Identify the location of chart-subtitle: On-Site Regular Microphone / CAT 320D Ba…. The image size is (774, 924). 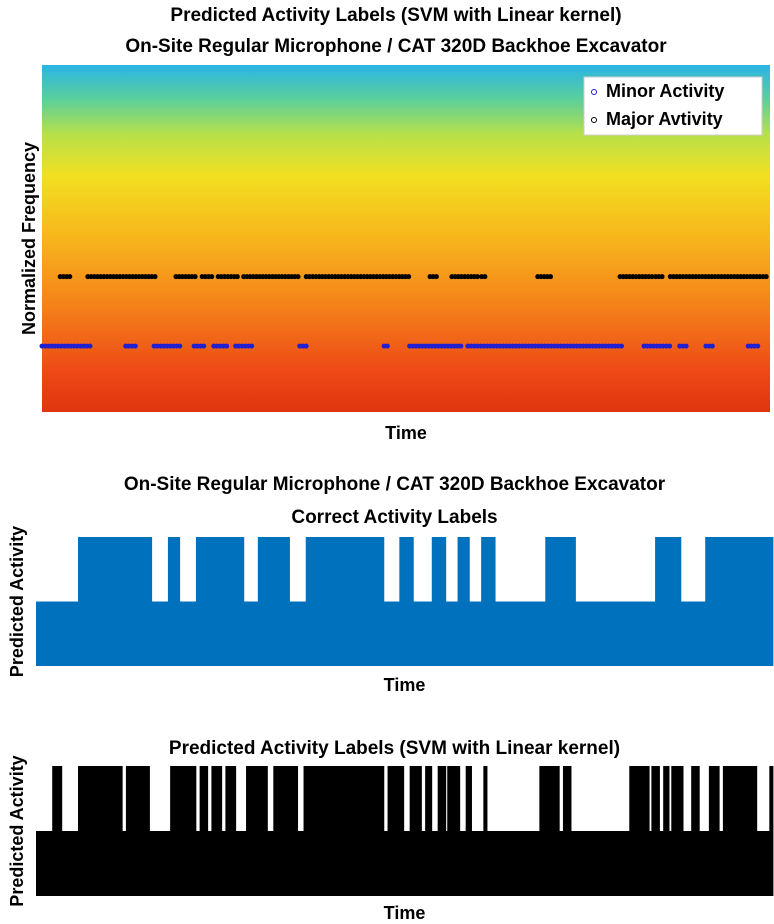
(396, 46).